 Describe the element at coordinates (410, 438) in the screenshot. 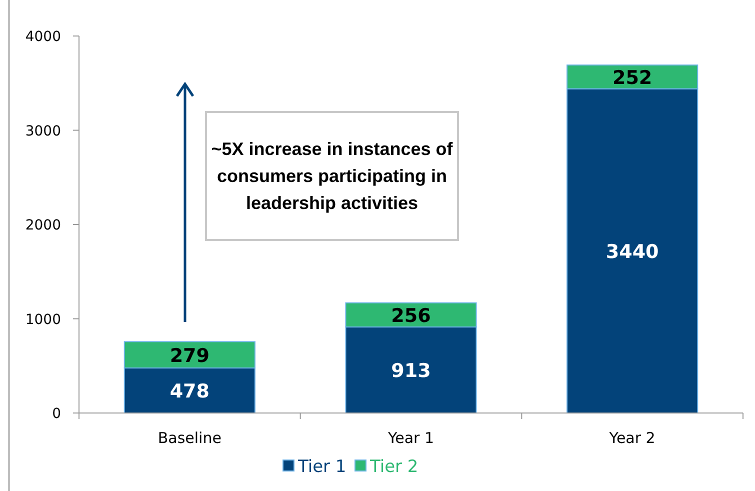

I see `x-tick-label: Year 1` at that location.